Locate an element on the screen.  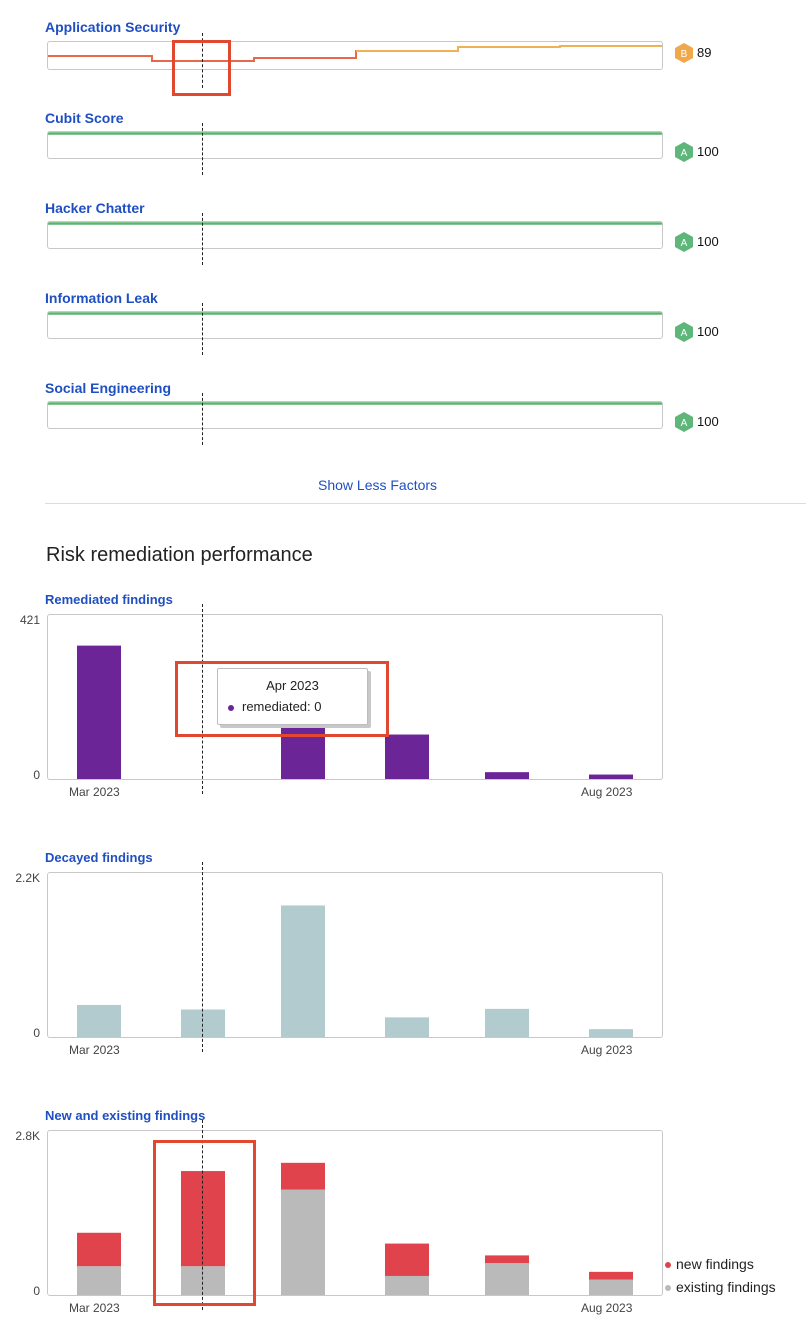
stacked-bar-chart-svg is located at coordinates (355, 1228).